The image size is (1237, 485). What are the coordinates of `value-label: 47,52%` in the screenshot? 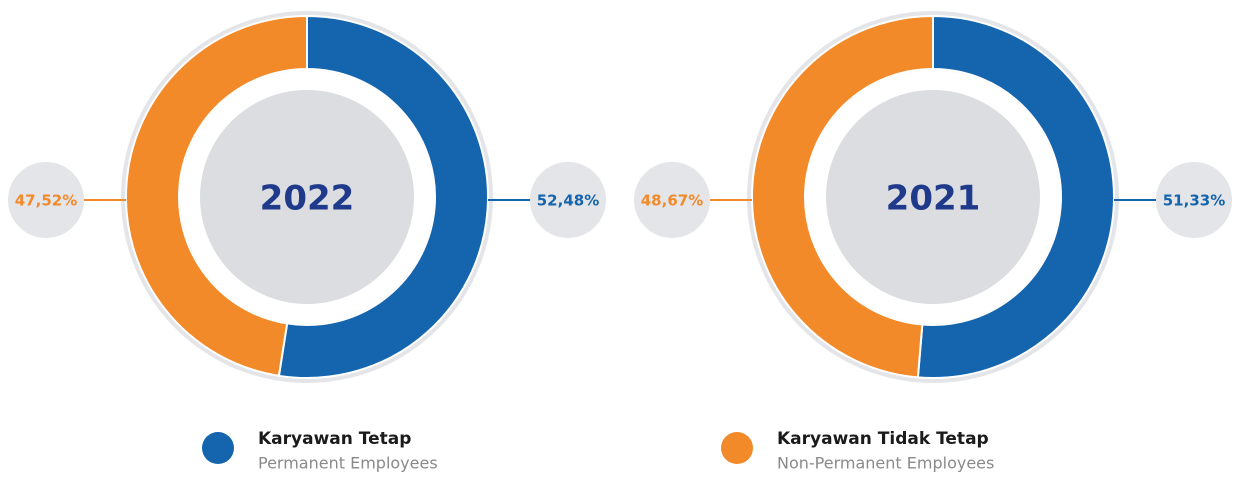 It's located at (46, 201).